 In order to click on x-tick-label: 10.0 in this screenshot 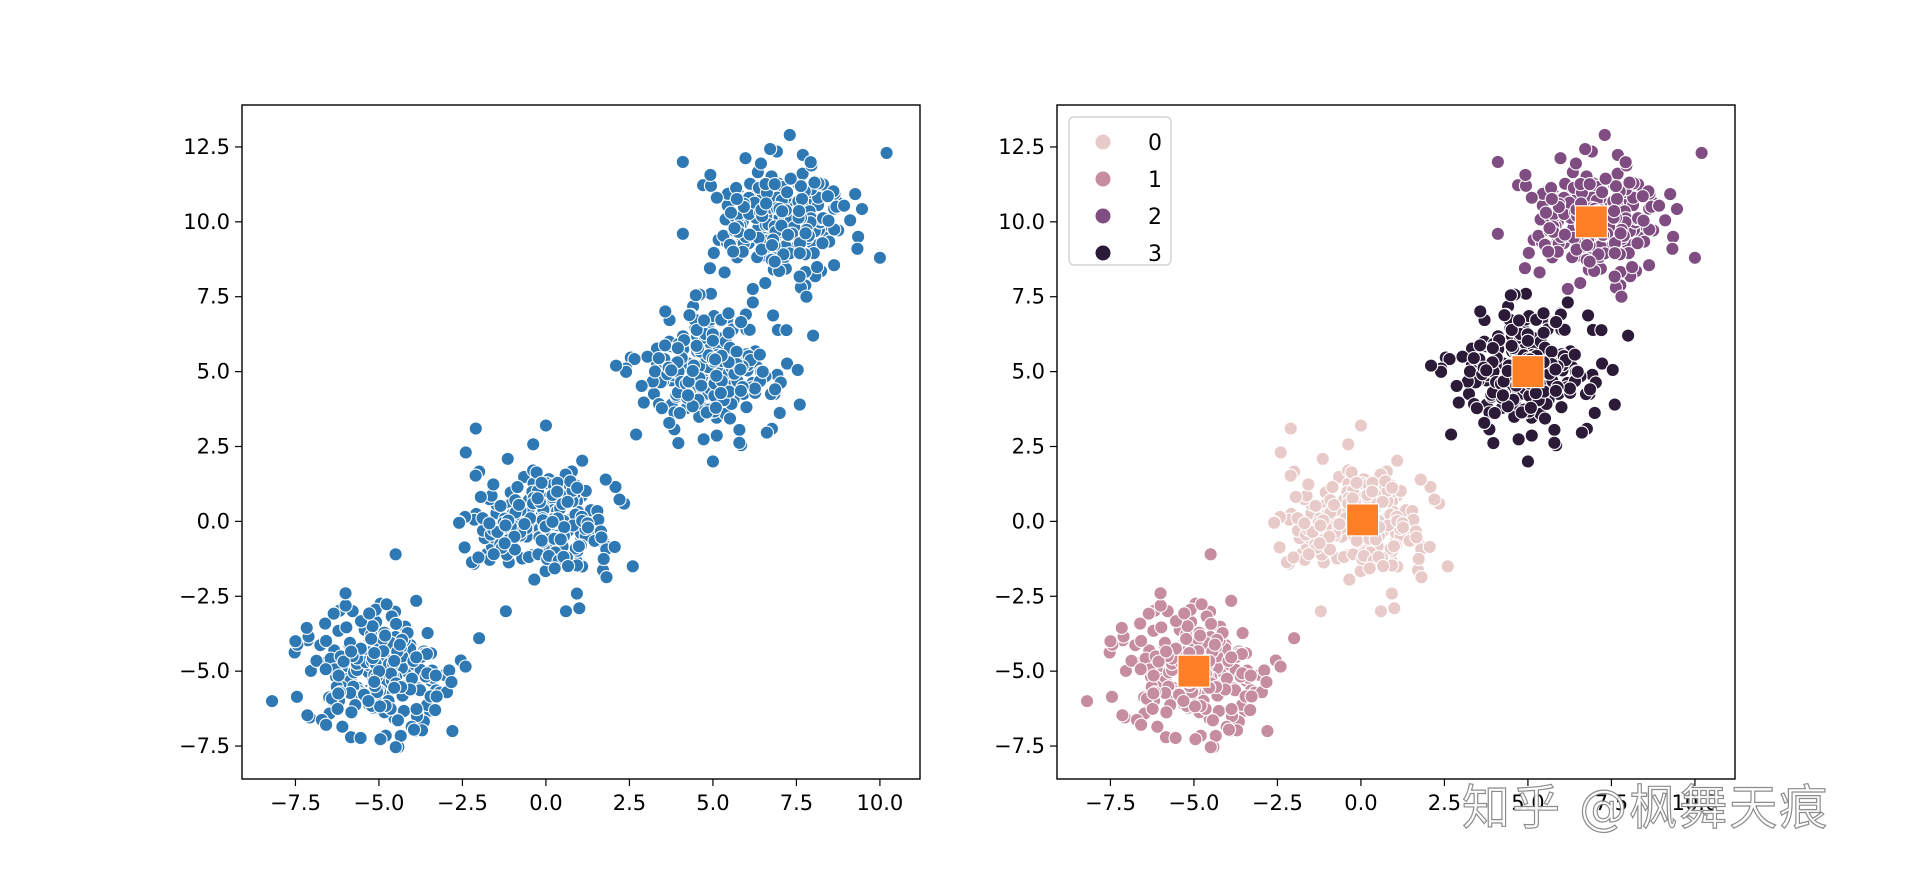, I will do `click(1695, 803)`.